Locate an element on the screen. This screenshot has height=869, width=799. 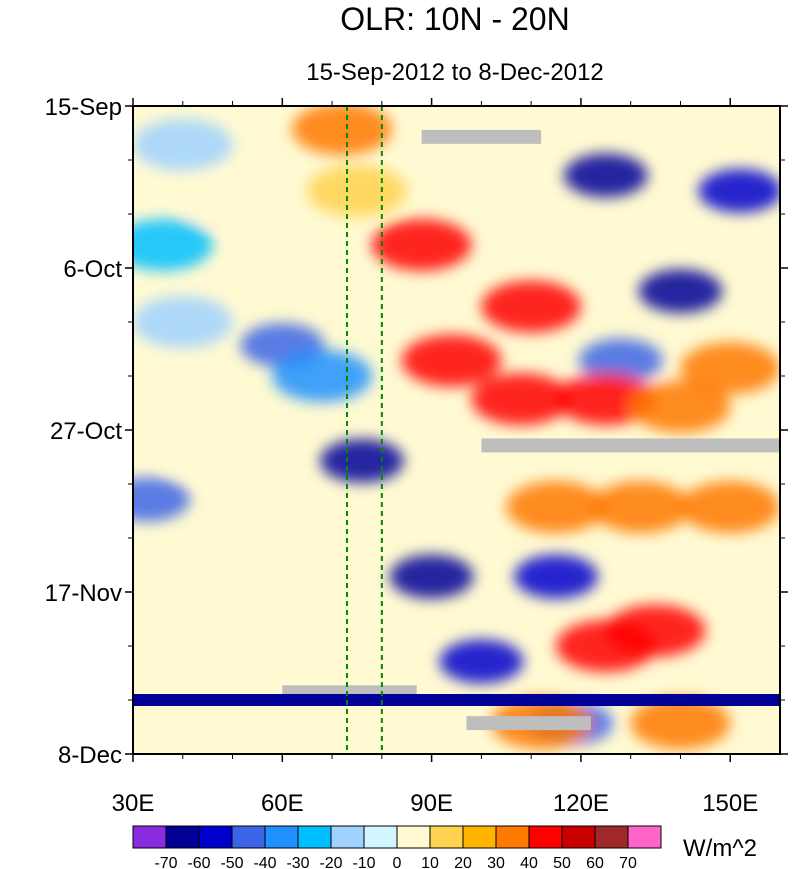
colorbar-label: 10 is located at coordinates (430, 862).